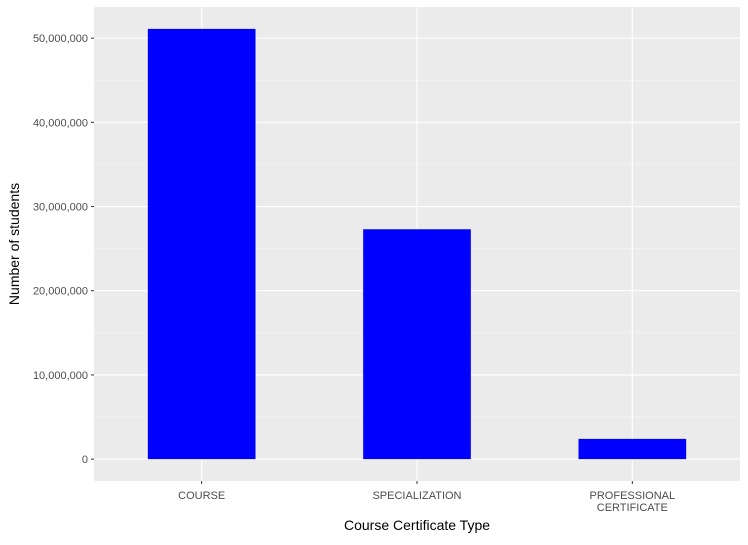 The height and width of the screenshot is (545, 748). Describe the element at coordinates (60, 123) in the screenshot. I see `y-tick-label: 40,000,000` at that location.